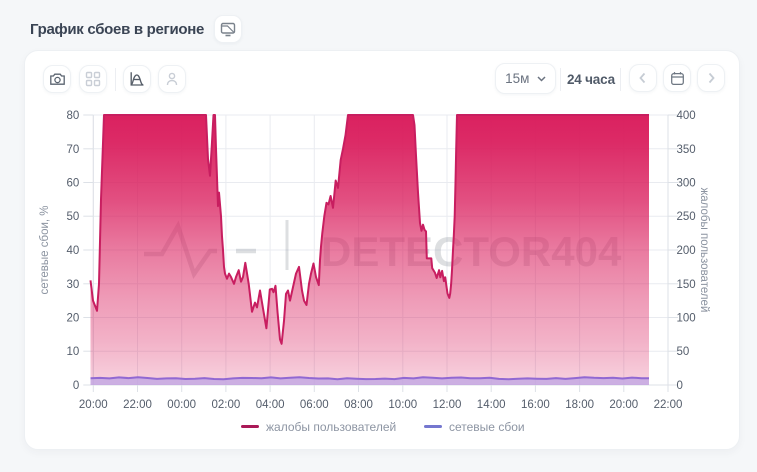  I want to click on svg-text: 60, so click(73, 184).